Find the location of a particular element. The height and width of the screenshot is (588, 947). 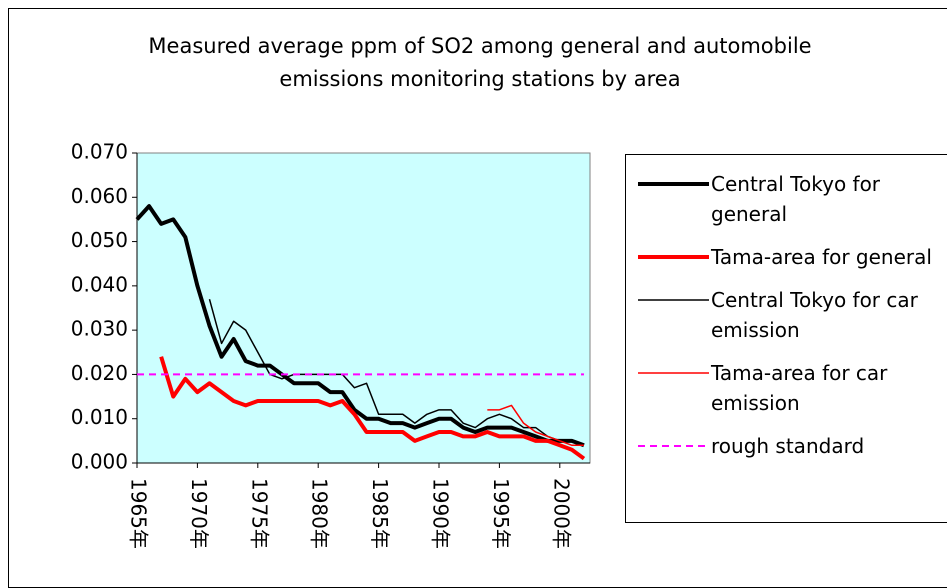

legend-item: Central Tokyo for general is located at coordinates (786, 199).